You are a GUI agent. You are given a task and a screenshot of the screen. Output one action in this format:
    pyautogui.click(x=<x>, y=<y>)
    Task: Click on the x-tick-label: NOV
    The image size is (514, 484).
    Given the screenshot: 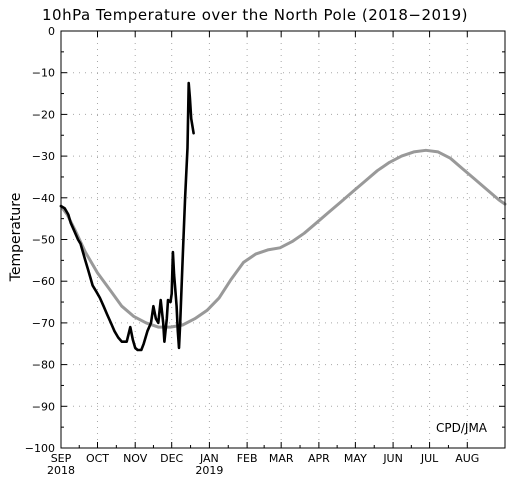 What is the action you would take?
    pyautogui.click(x=135, y=458)
    